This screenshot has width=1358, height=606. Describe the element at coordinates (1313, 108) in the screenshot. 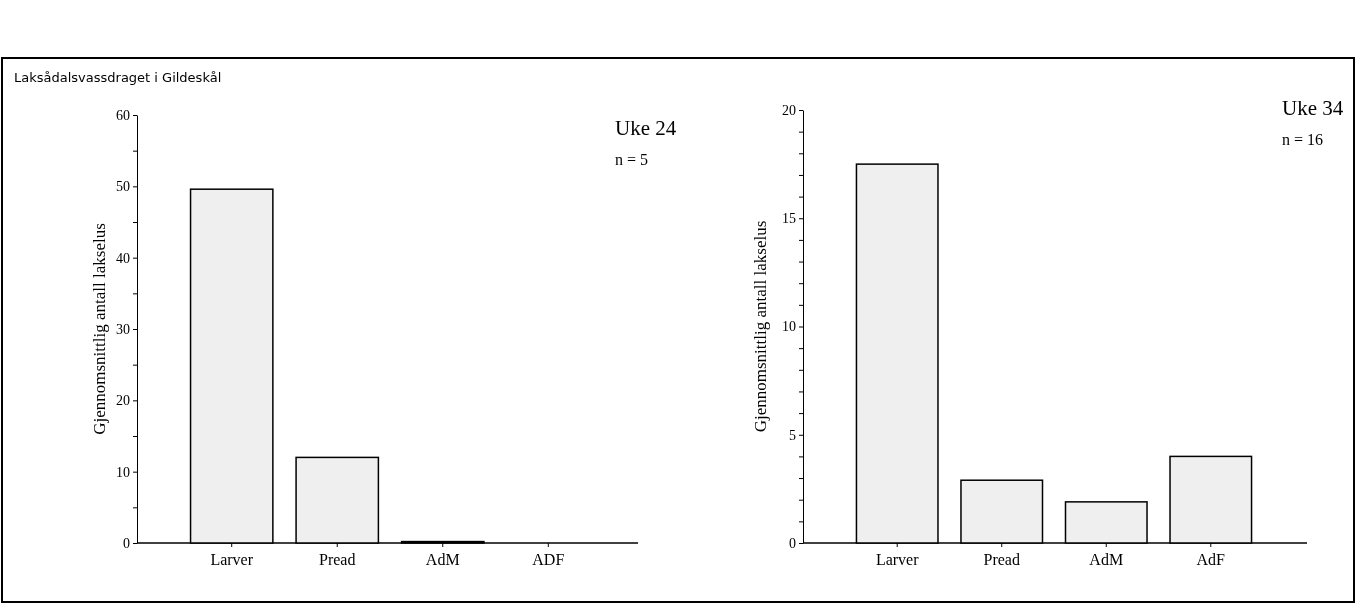

I see `annotation: Uke 34` at that location.